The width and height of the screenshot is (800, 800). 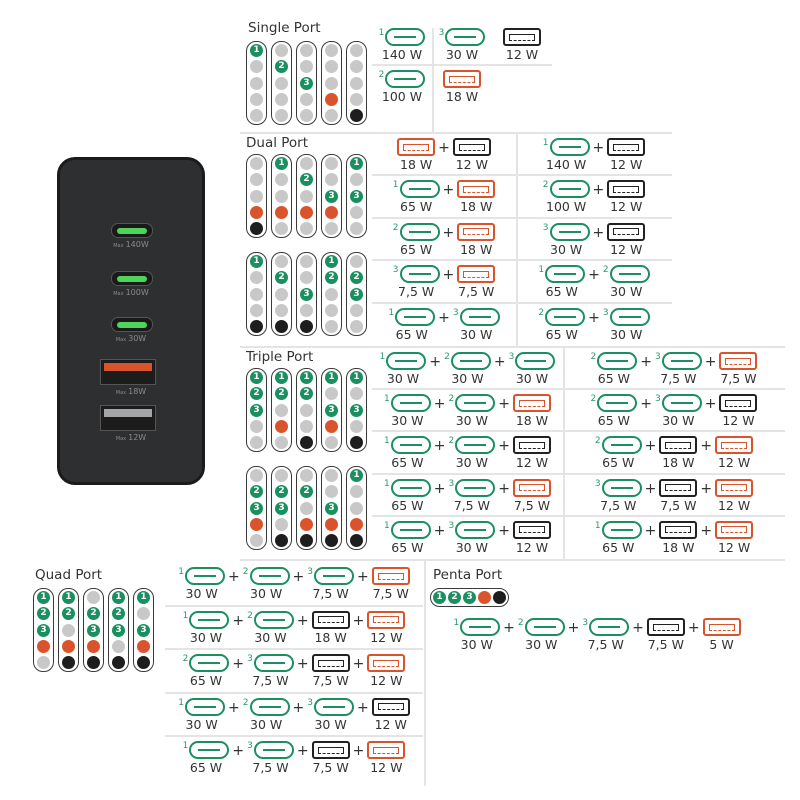 What do you see at coordinates (522, 155) in the screenshot?
I see `combo-row: 18 W +12 W 1 140 W +12 W` at bounding box center [522, 155].